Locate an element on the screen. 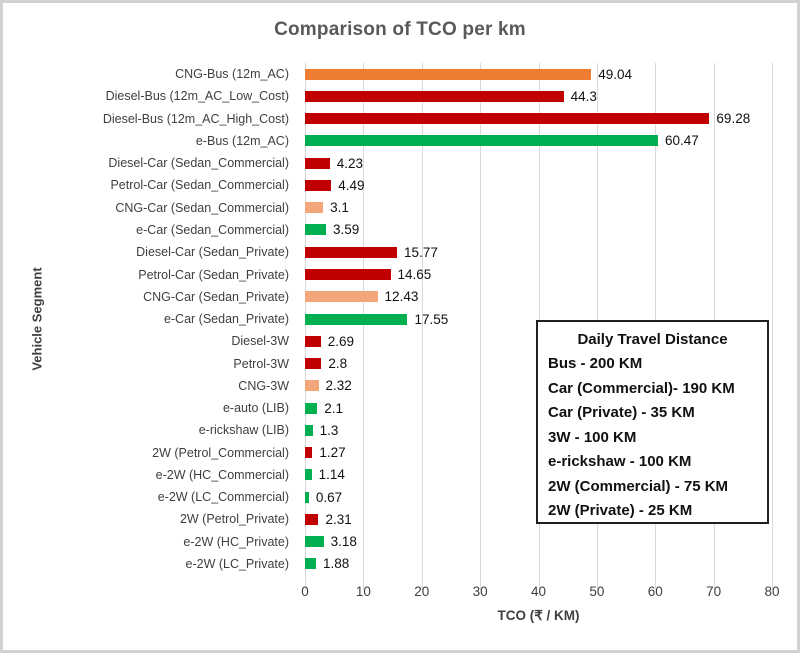 The height and width of the screenshot is (653, 800). x-tick-label: 30 is located at coordinates (480, 591).